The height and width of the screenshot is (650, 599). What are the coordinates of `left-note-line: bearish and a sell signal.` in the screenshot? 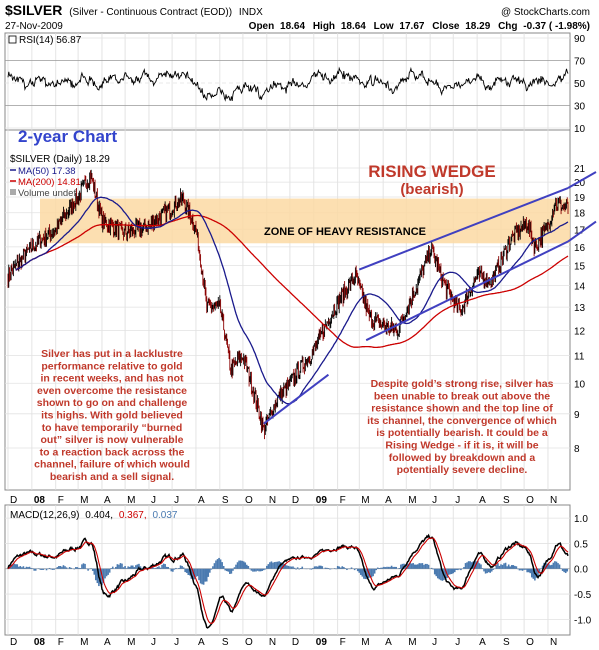 It's located at (112, 477).